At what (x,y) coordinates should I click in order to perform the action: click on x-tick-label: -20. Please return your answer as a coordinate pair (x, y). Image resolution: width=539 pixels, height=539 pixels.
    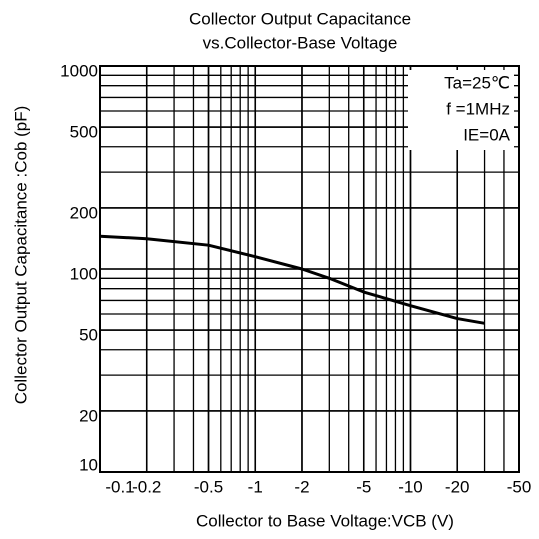
    Looking at the image, I should click on (457, 486).